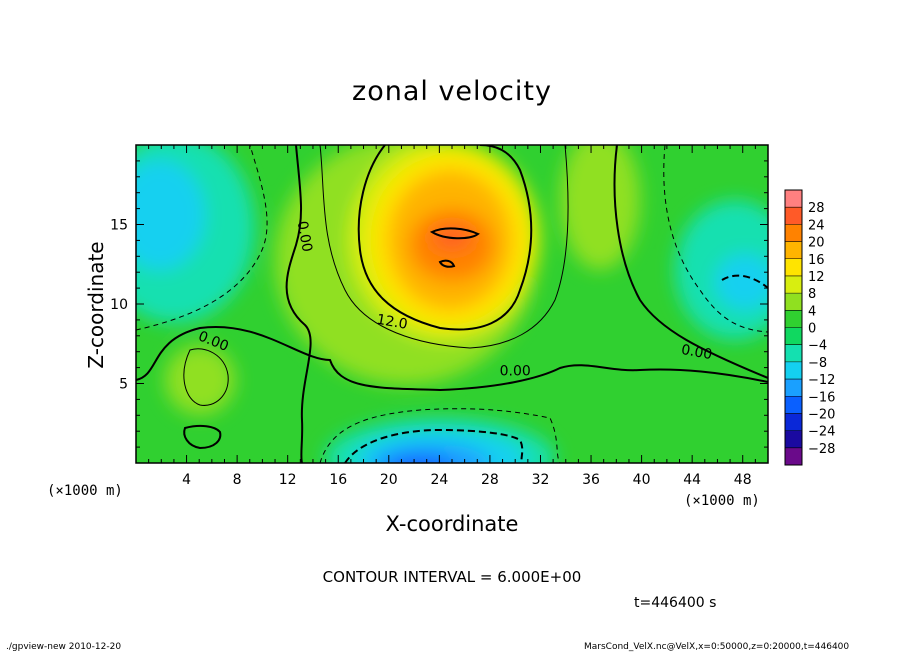  Describe the element at coordinates (817, 363) in the screenshot. I see `colorbar-label: −8` at that location.